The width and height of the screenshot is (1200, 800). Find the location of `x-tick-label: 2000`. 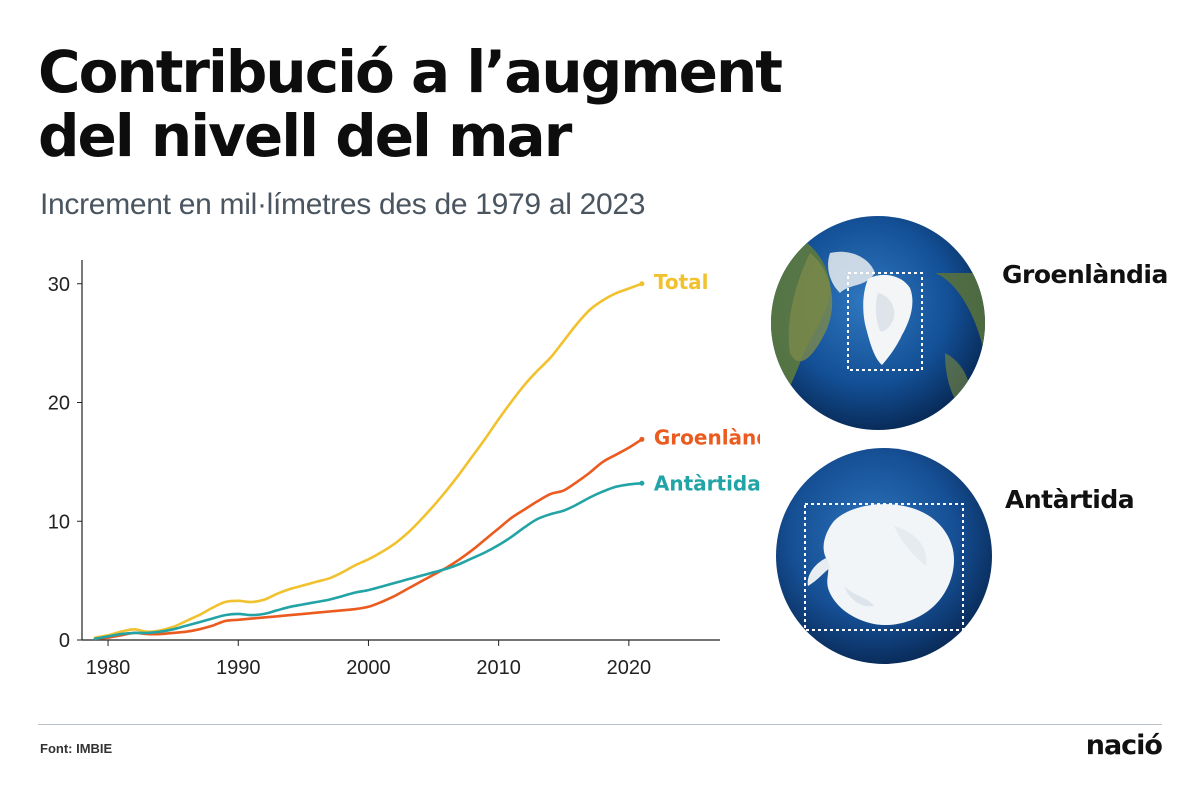

x-tick-label: 2000 is located at coordinates (368, 668).